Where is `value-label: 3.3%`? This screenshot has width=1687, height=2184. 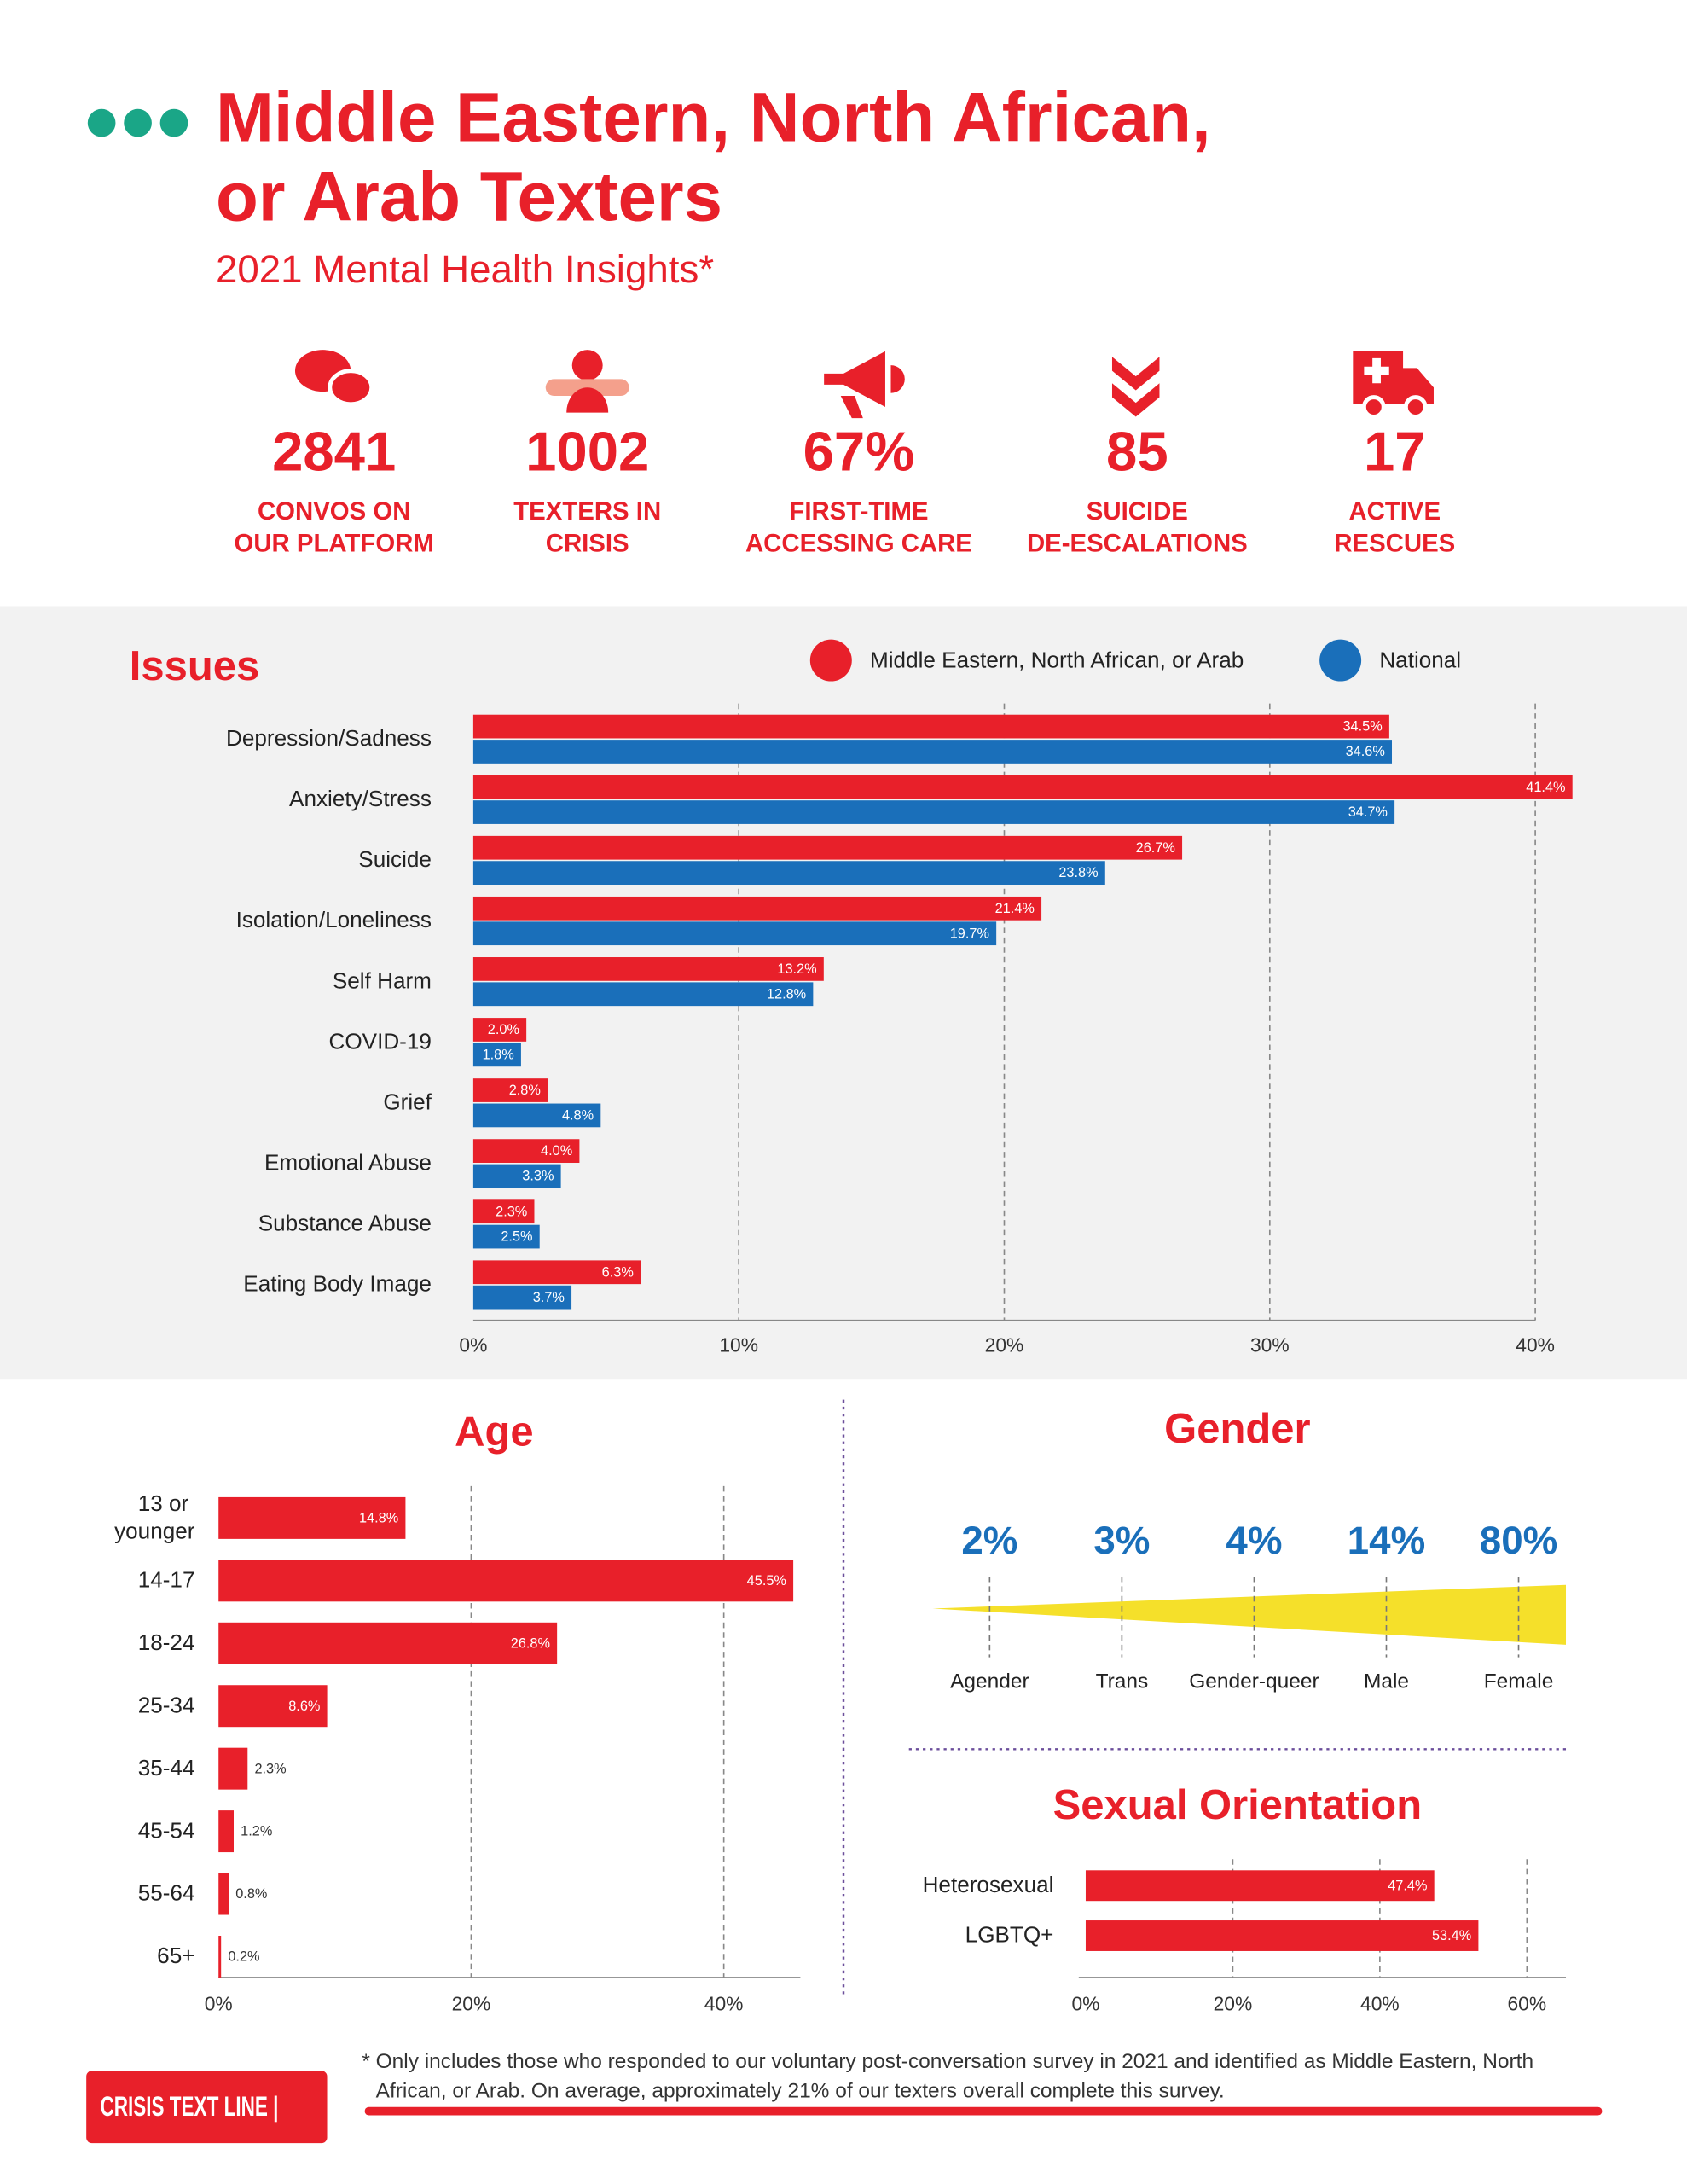 value-label: 3.3% is located at coordinates (538, 1176).